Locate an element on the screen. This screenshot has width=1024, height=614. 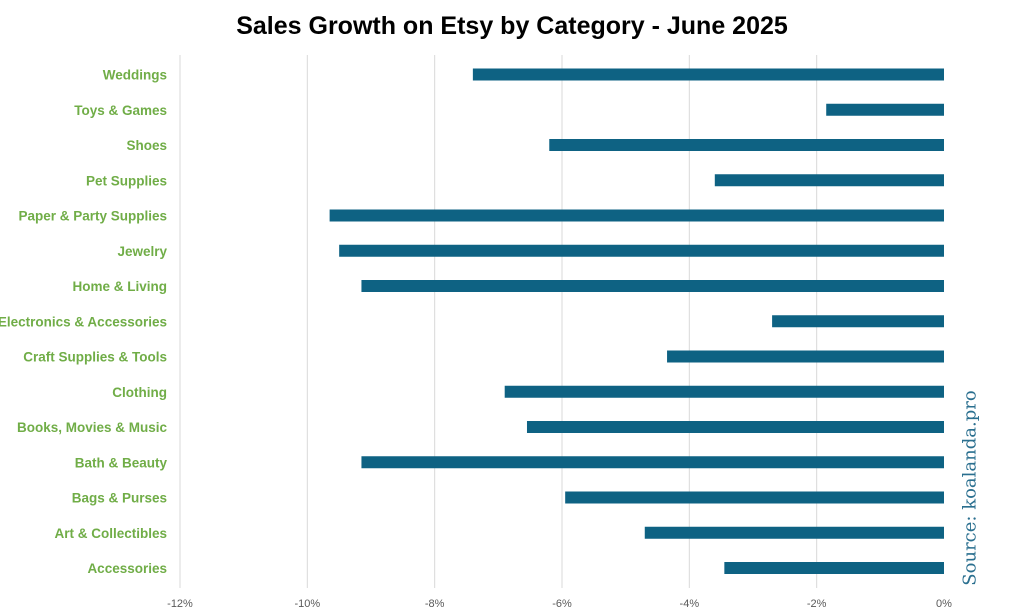
source-note: Source: koalanda.pro is located at coordinates (970, 488).